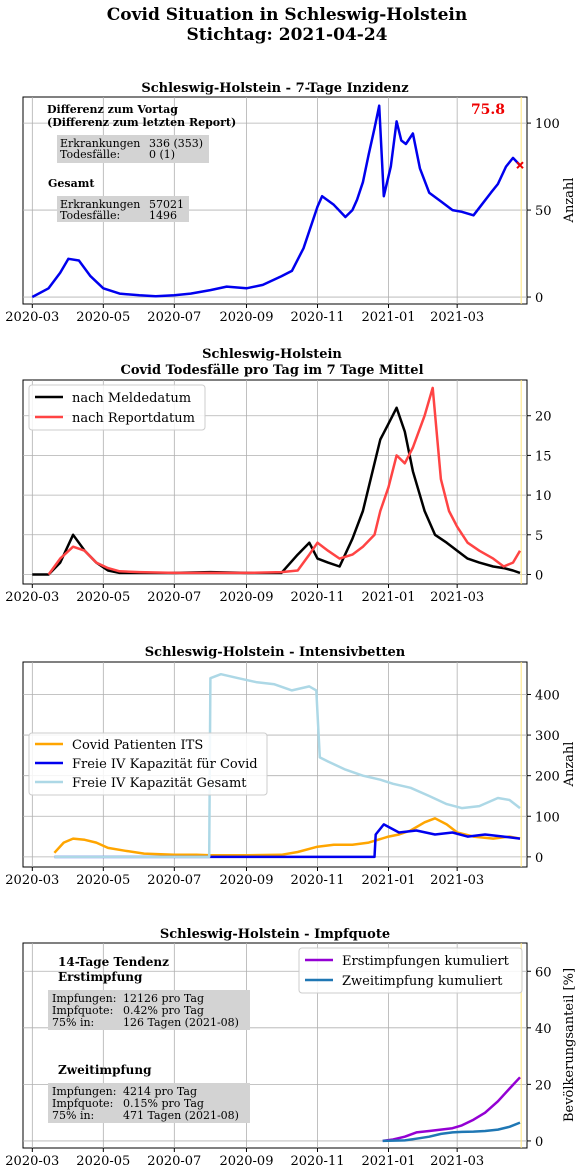 The image size is (582, 1173). Describe the element at coordinates (73, 1115) in the screenshot. I see `vacc-second-target-label: 75% in:` at that location.